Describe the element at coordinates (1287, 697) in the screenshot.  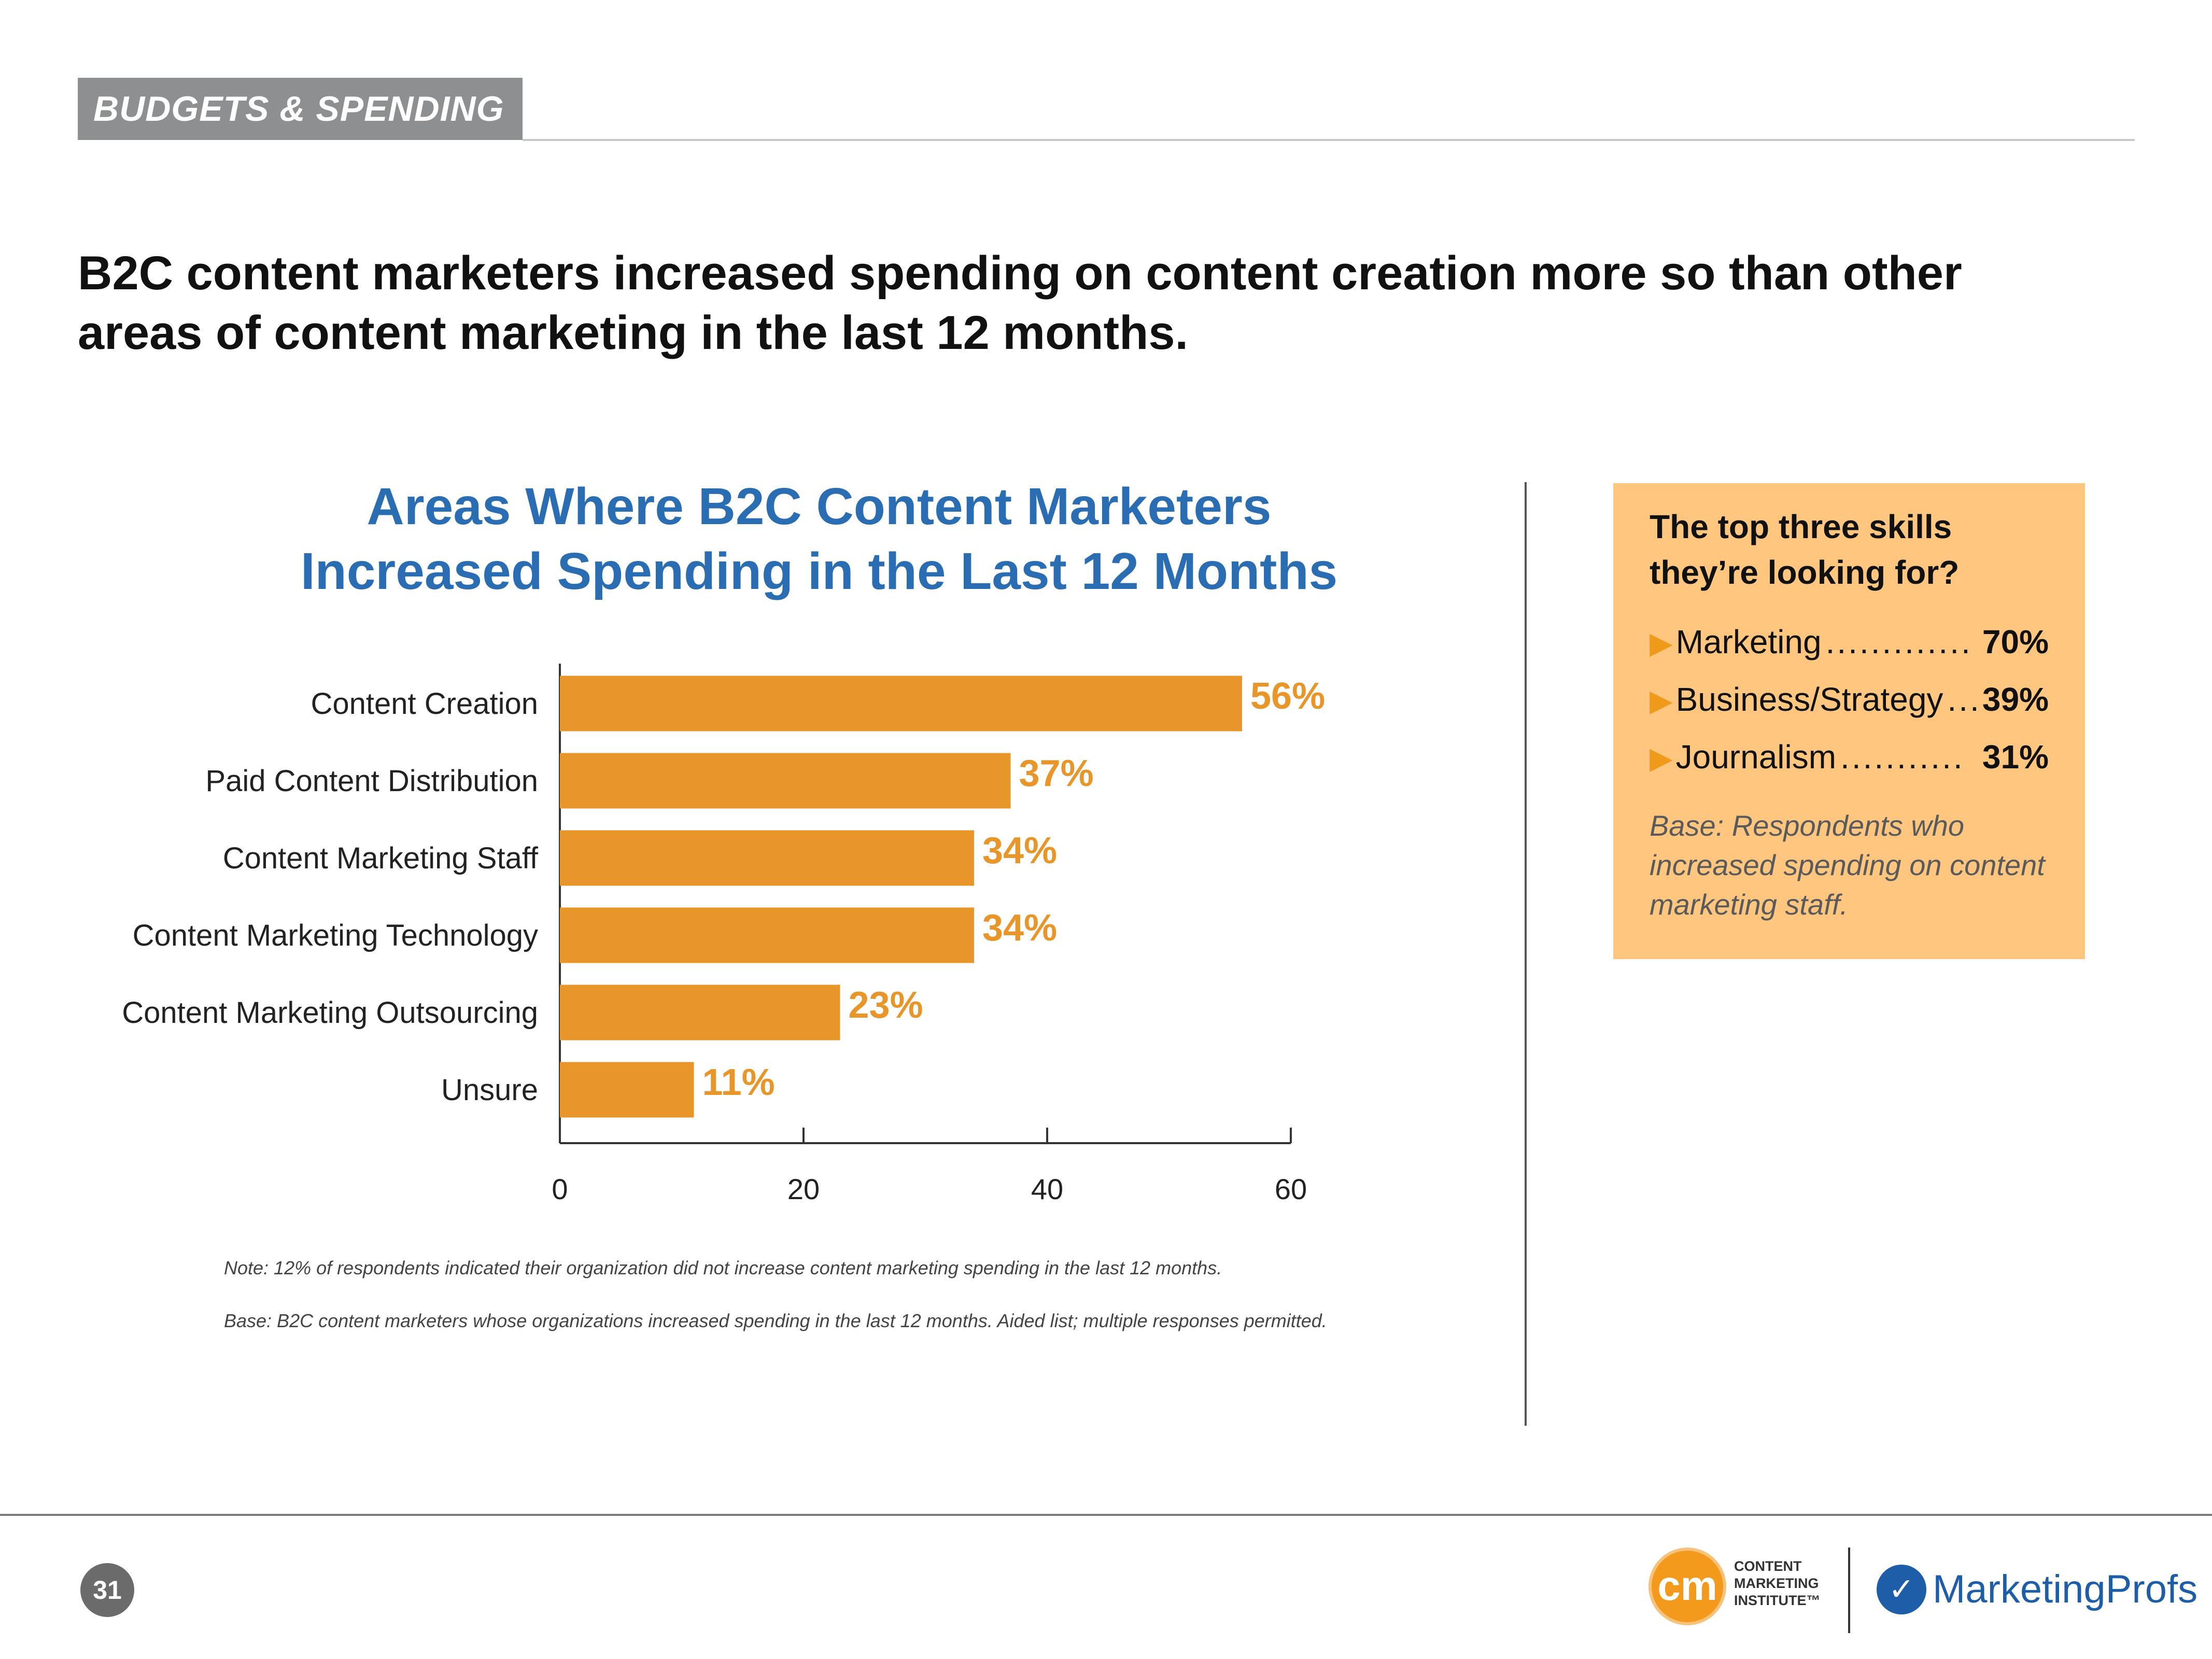
I see `data-label: 56%` at that location.